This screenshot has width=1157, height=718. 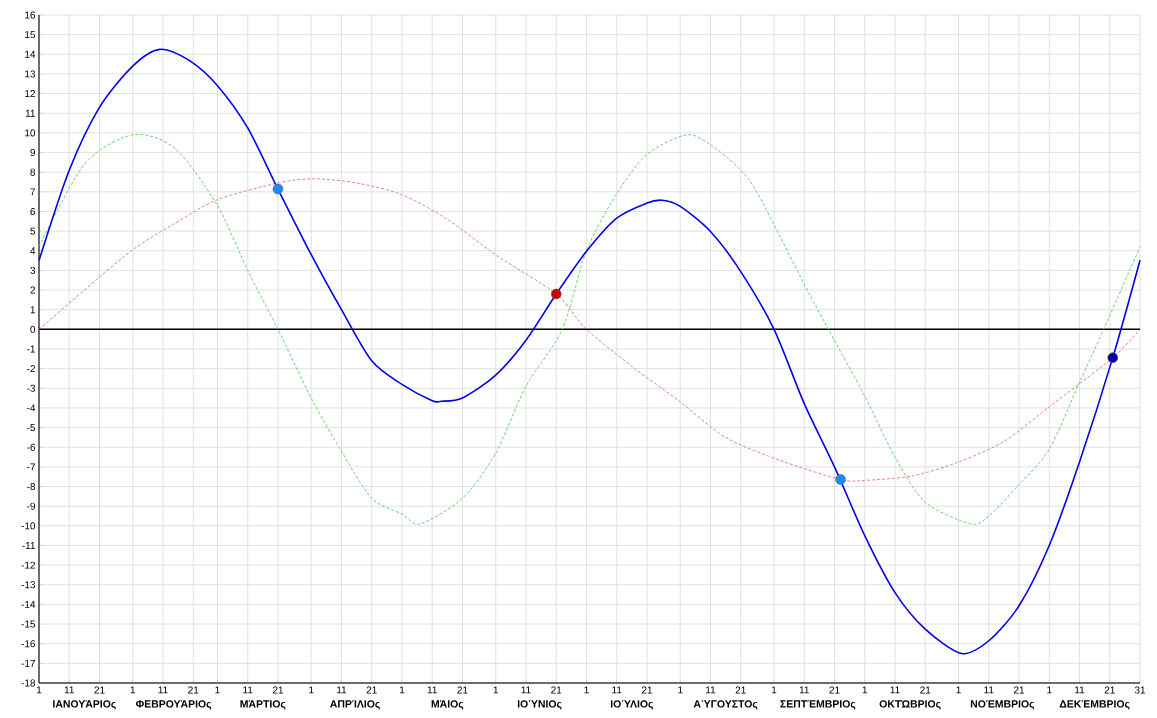 I want to click on y-tick-label: -7, so click(x=31, y=467).